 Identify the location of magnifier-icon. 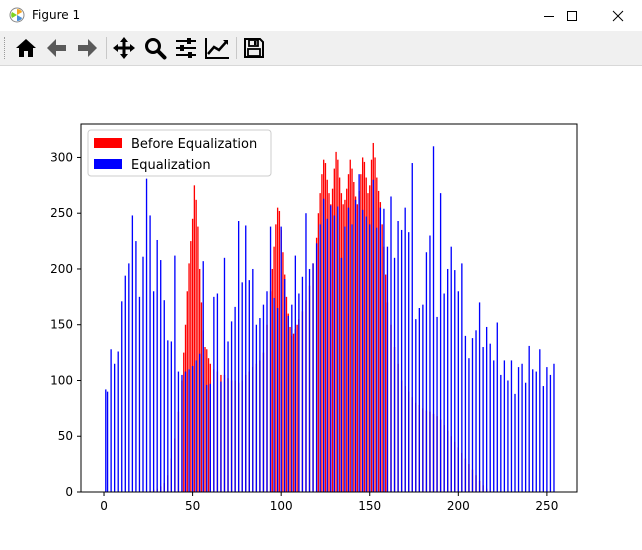
(156, 49).